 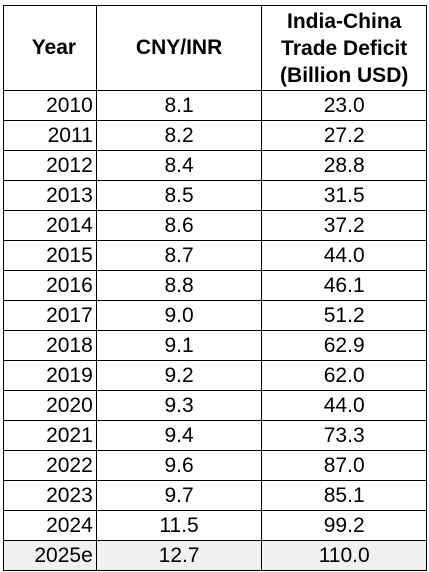 I want to click on cell-trade-deficit: 31.5, so click(x=344, y=195).